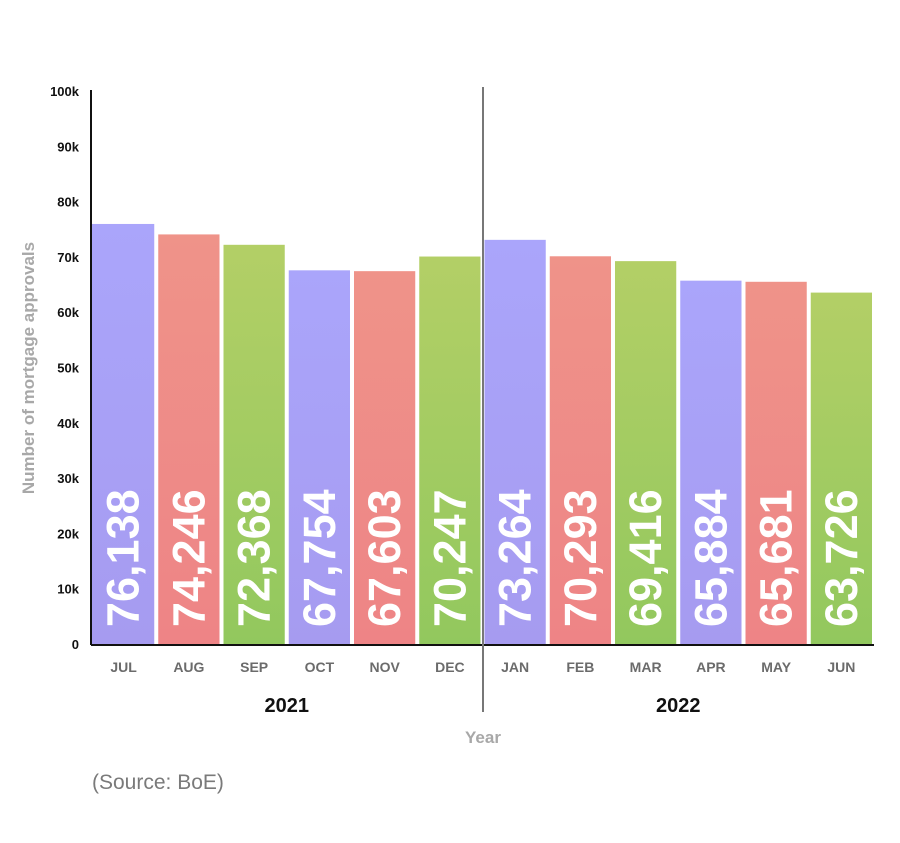  I want to click on x-category-label: APR, so click(711, 667).